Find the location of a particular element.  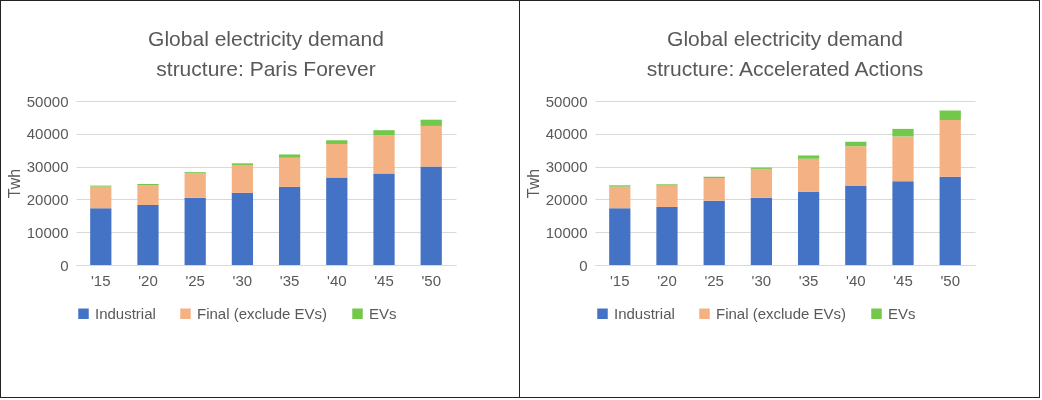

chart-title: Global electricity demand structure: Accelerated Actions is located at coordinates (785, 53).